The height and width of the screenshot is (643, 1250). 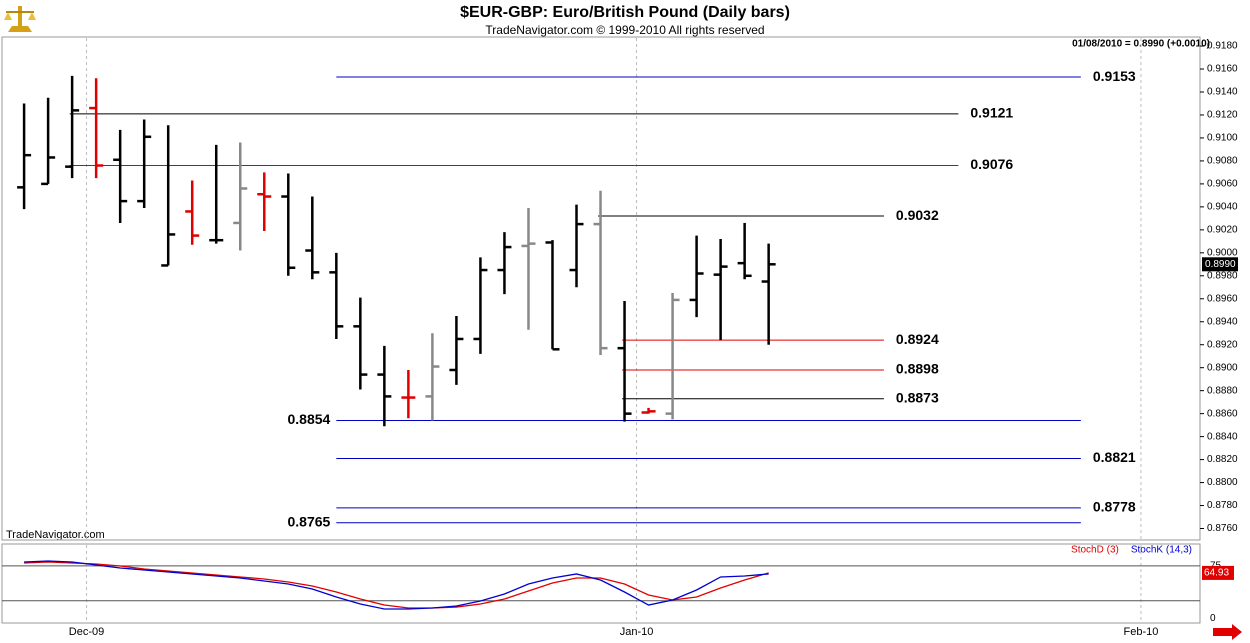 I want to click on last-stoch-box, so click(x=1218, y=572).